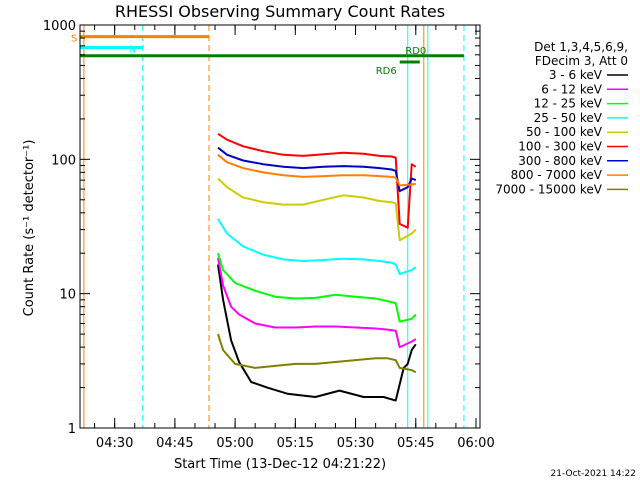  I want to click on svg-text: Count Rate (s⁻¹ detector⁻¹), so click(29, 228).